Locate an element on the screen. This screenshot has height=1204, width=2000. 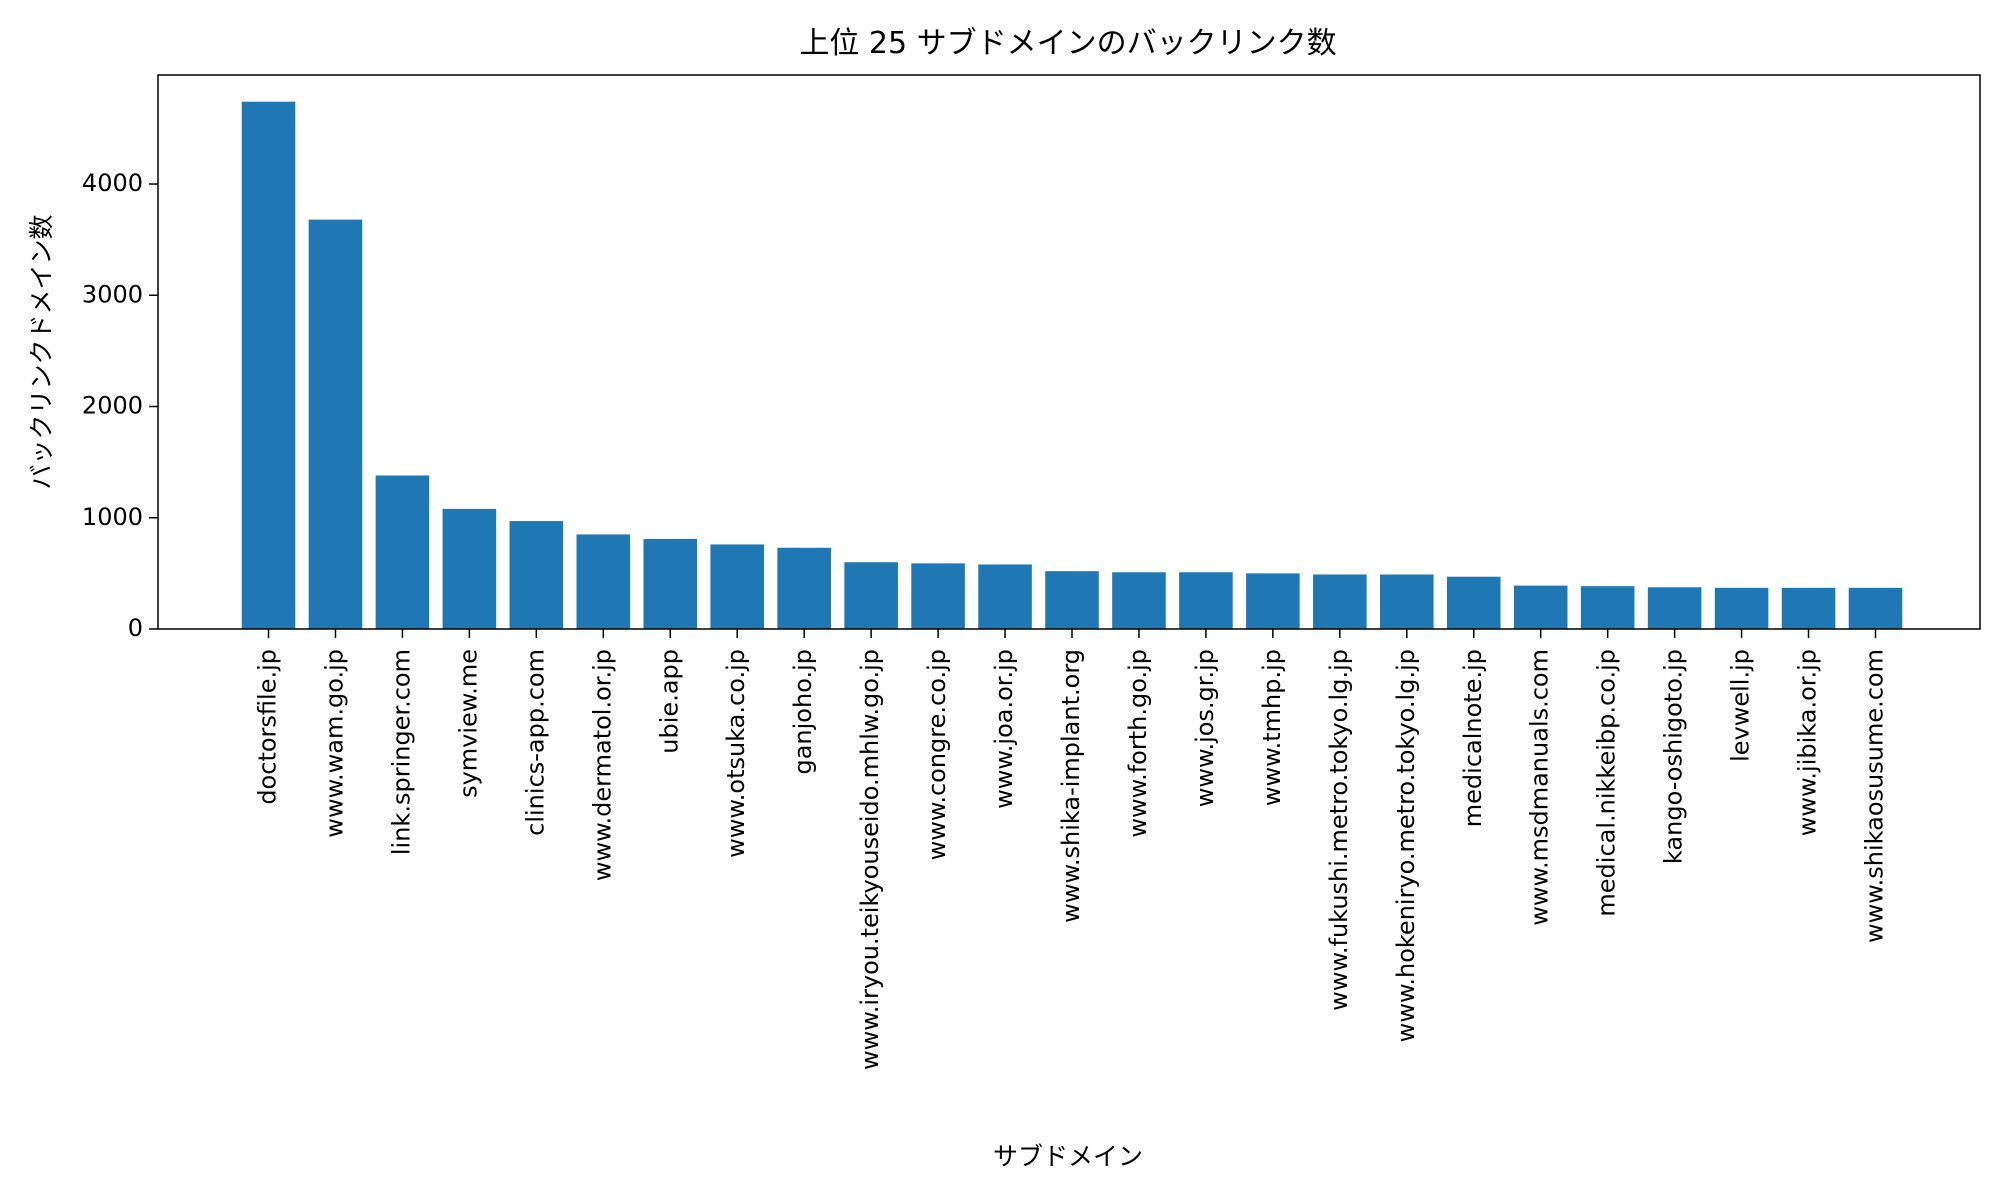
x-tick-label: symview.me is located at coordinates (468, 723).